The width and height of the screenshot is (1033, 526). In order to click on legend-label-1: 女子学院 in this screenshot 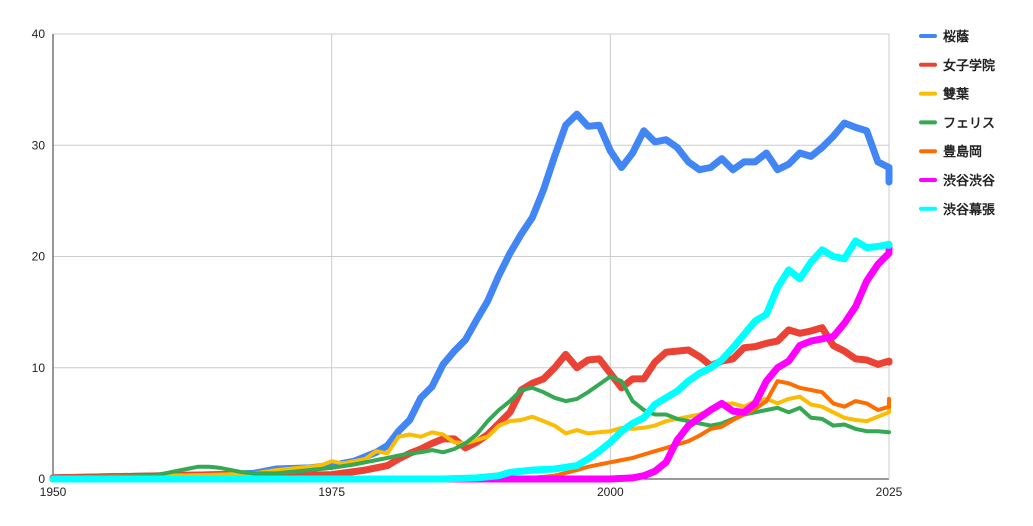, I will do `click(969, 66)`.